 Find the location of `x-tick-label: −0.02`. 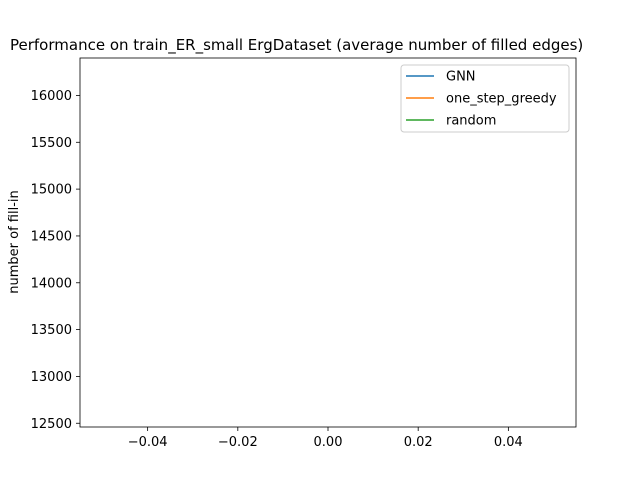

x-tick-label: −0.02 is located at coordinates (238, 442).